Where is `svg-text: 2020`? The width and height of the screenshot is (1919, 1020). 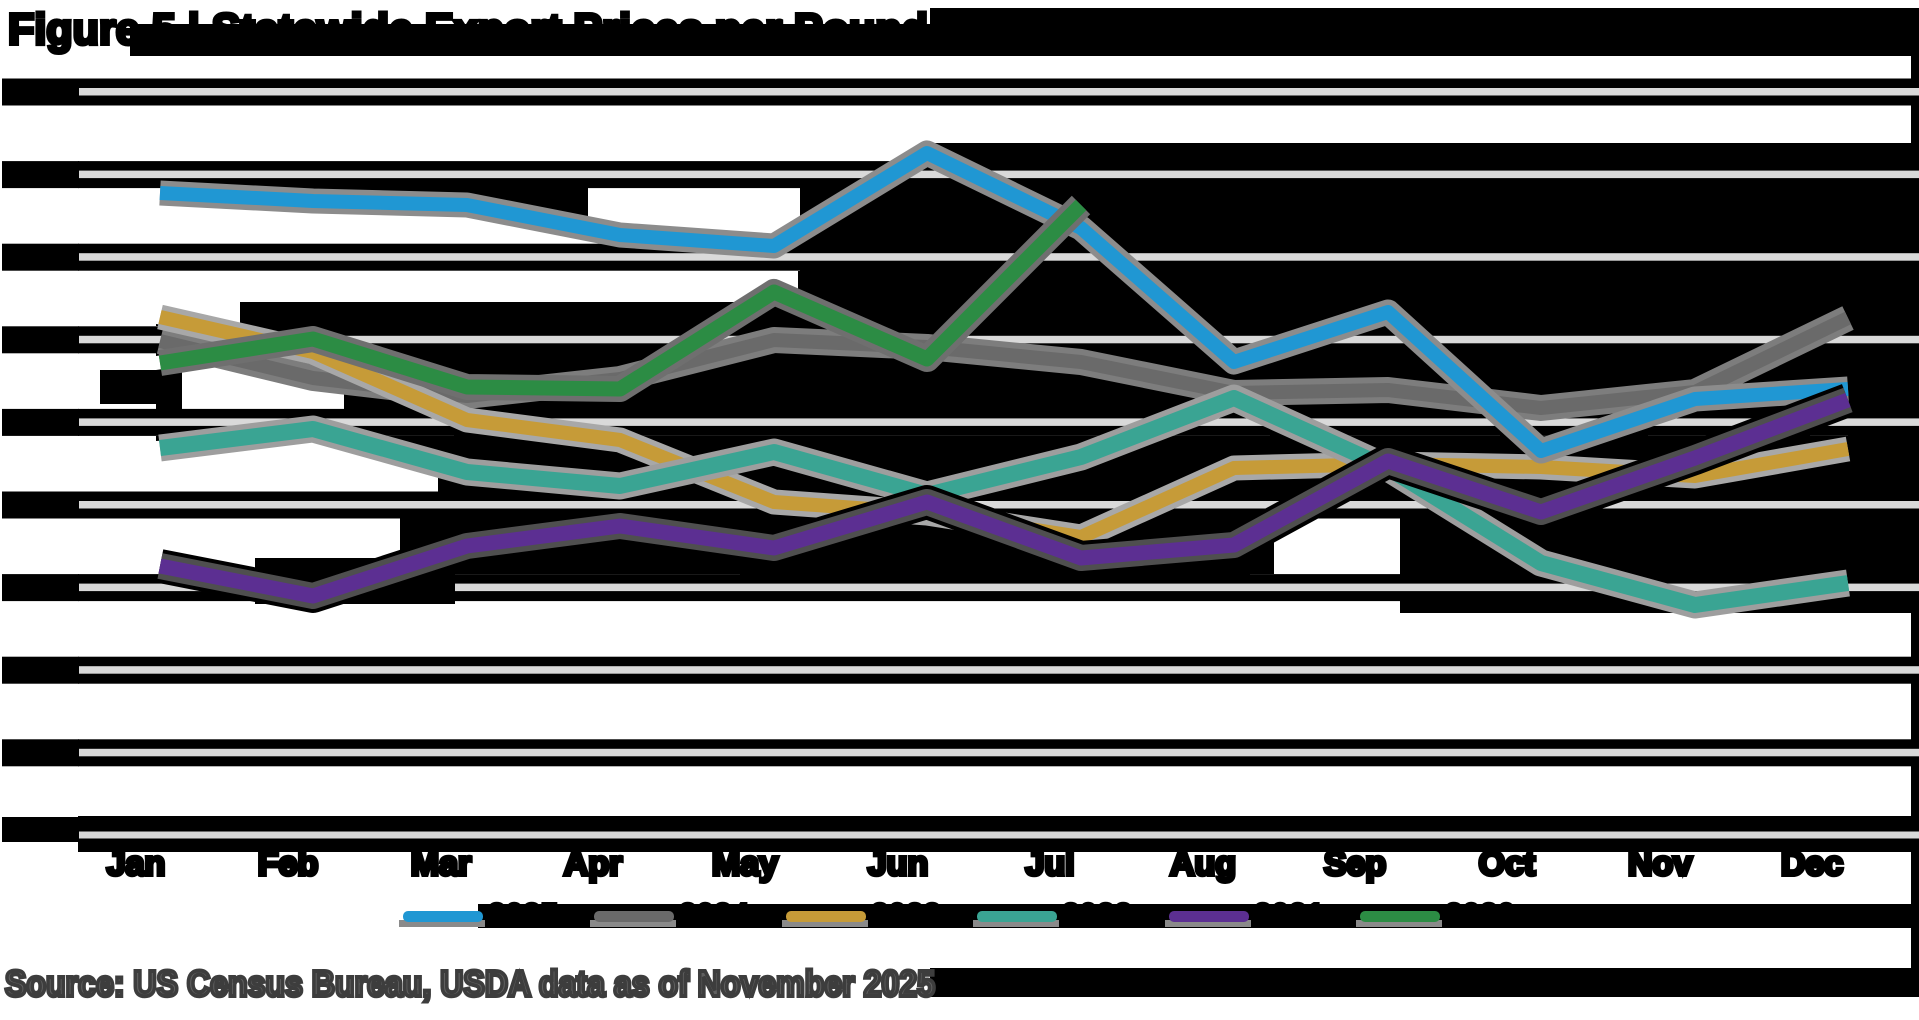 svg-text: 2020 is located at coordinates (1480, 915).